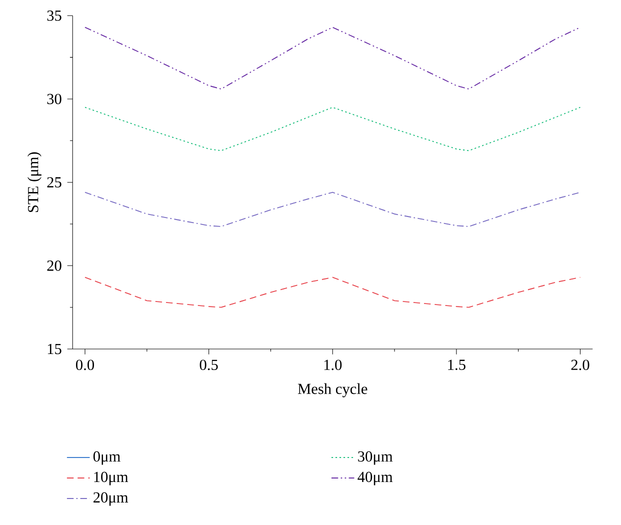  I want to click on x-tick-label: 1.0, so click(333, 365).